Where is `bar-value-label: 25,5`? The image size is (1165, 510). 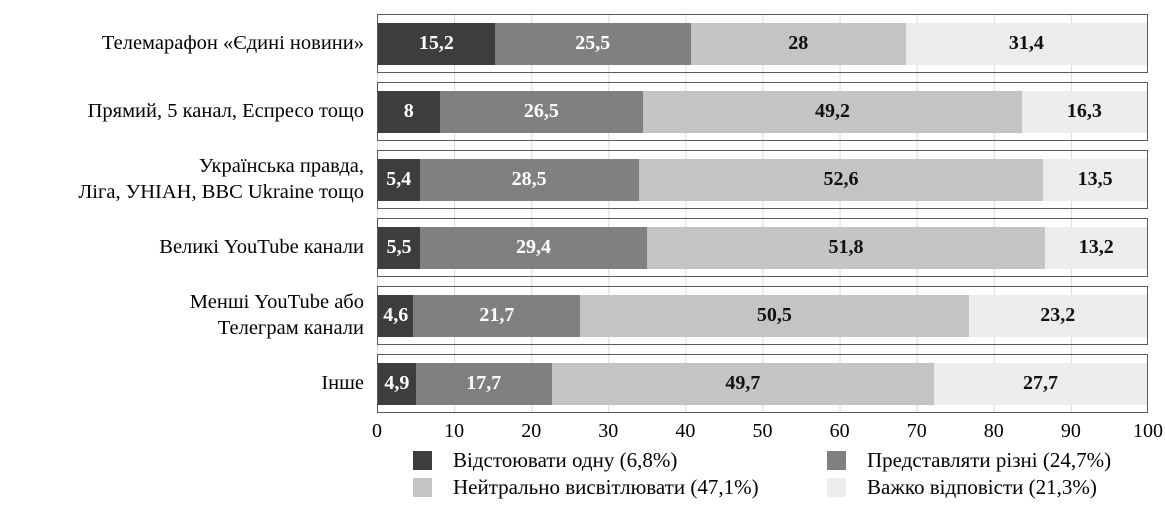
bar-value-label: 25,5 is located at coordinates (593, 43).